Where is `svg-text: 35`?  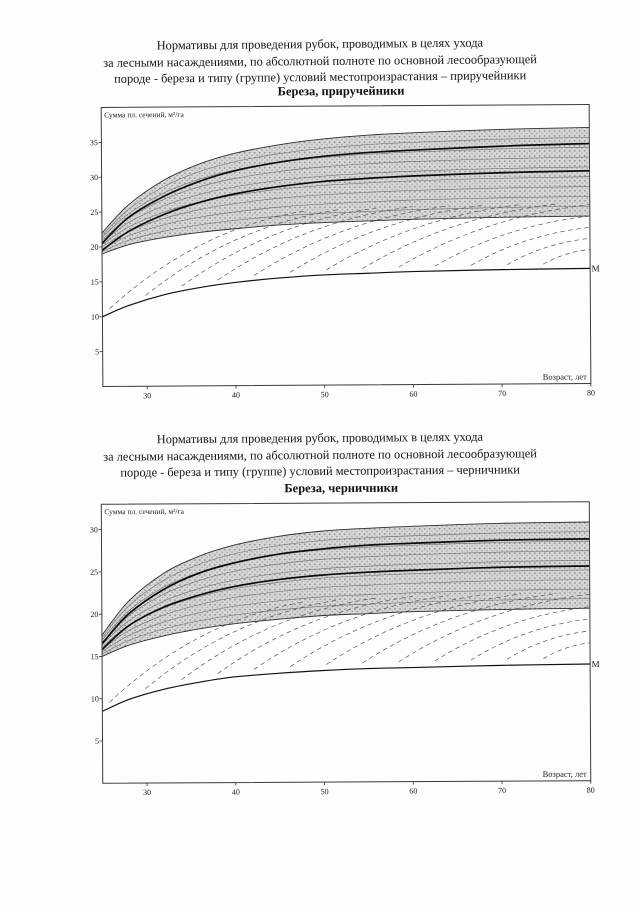
svg-text: 35 is located at coordinates (94, 142).